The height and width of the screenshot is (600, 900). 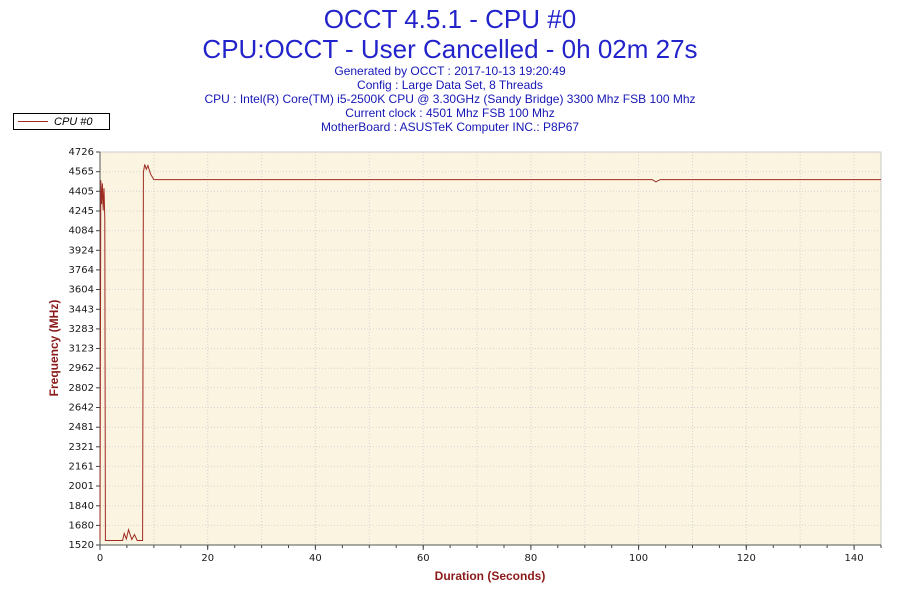 I want to click on y-tick-label: 3443, so click(x=81, y=309).